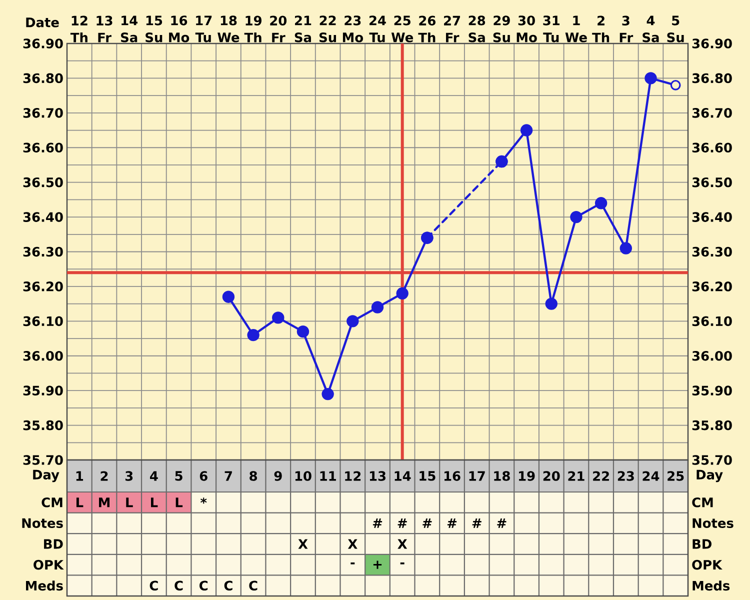 The width and height of the screenshot is (750, 600). Describe the element at coordinates (43, 217) in the screenshot. I see `y-tick-label: 36.40` at that location.